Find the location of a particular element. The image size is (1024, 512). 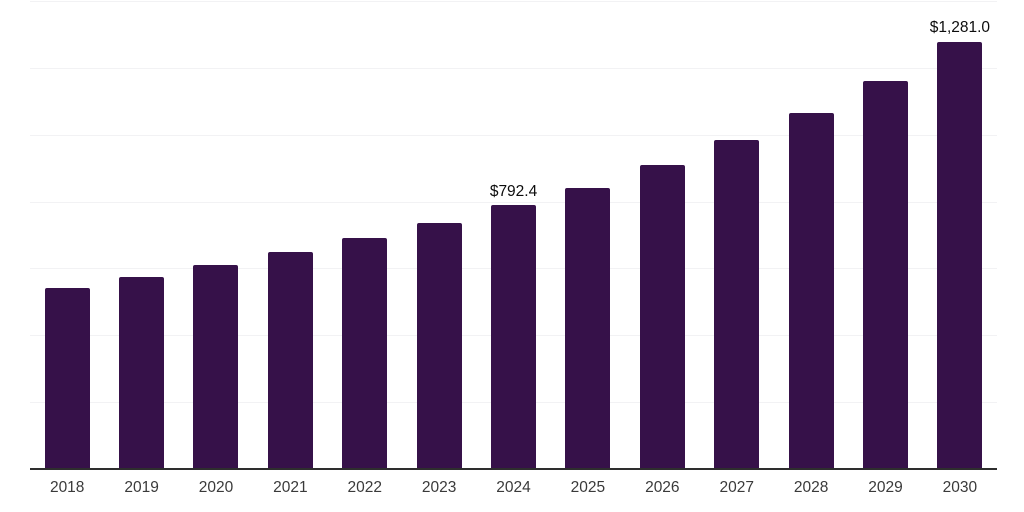

x-tick-label-2020: 2020 is located at coordinates (216, 487).